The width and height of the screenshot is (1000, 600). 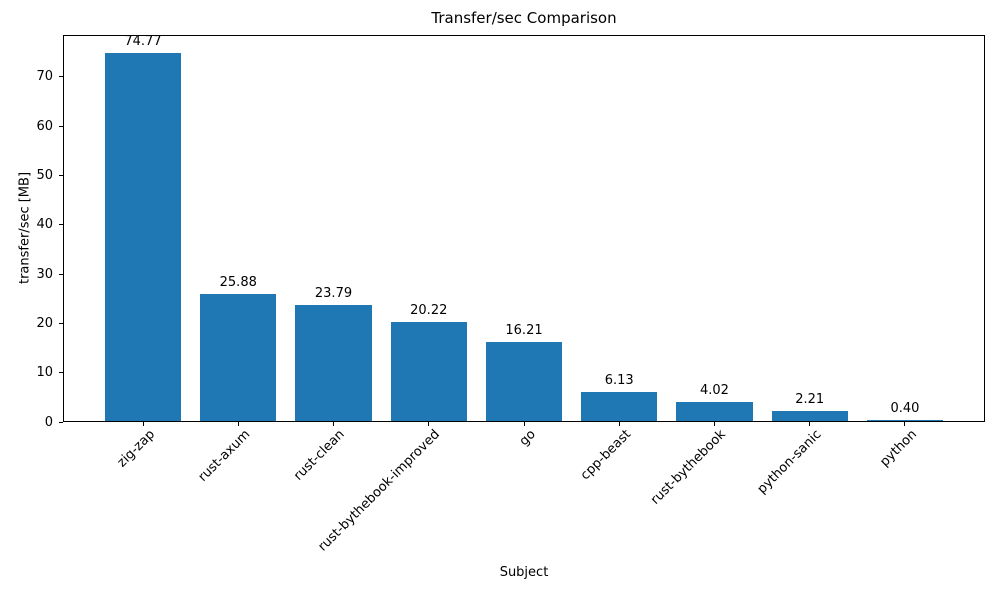 What do you see at coordinates (524, 572) in the screenshot?
I see `x-axis-label: Subject` at bounding box center [524, 572].